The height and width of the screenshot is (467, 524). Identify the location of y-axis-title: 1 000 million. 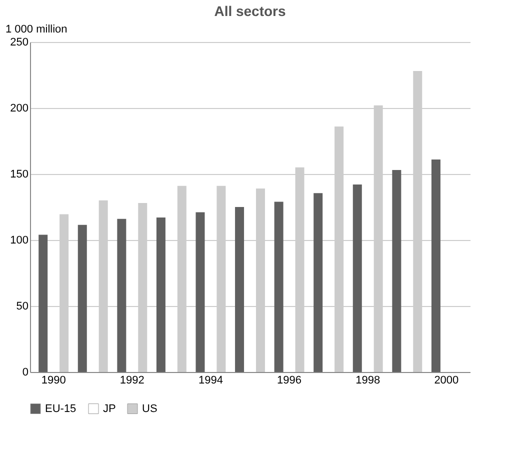
(37, 30).